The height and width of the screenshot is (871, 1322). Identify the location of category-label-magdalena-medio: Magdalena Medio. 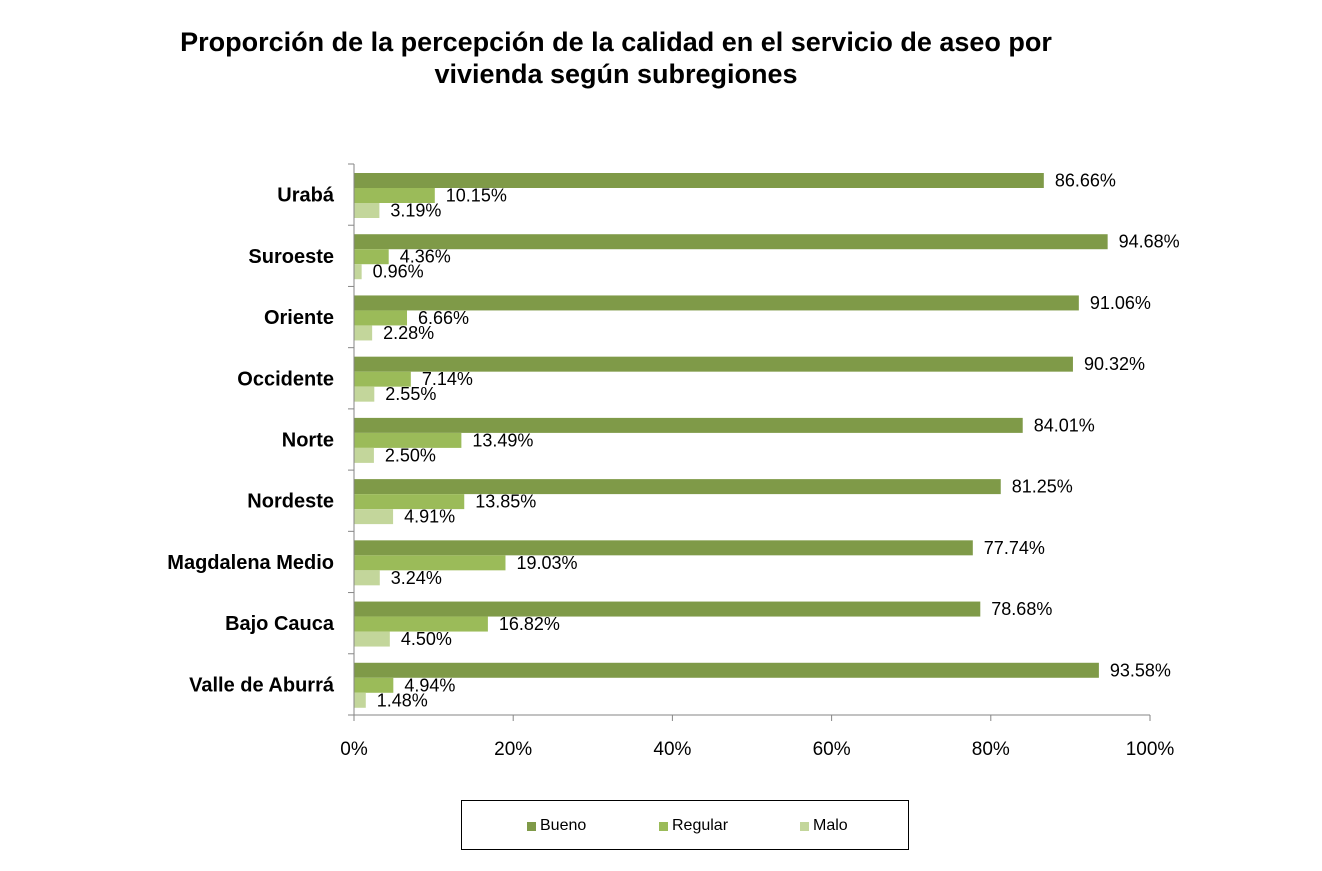
(250, 563).